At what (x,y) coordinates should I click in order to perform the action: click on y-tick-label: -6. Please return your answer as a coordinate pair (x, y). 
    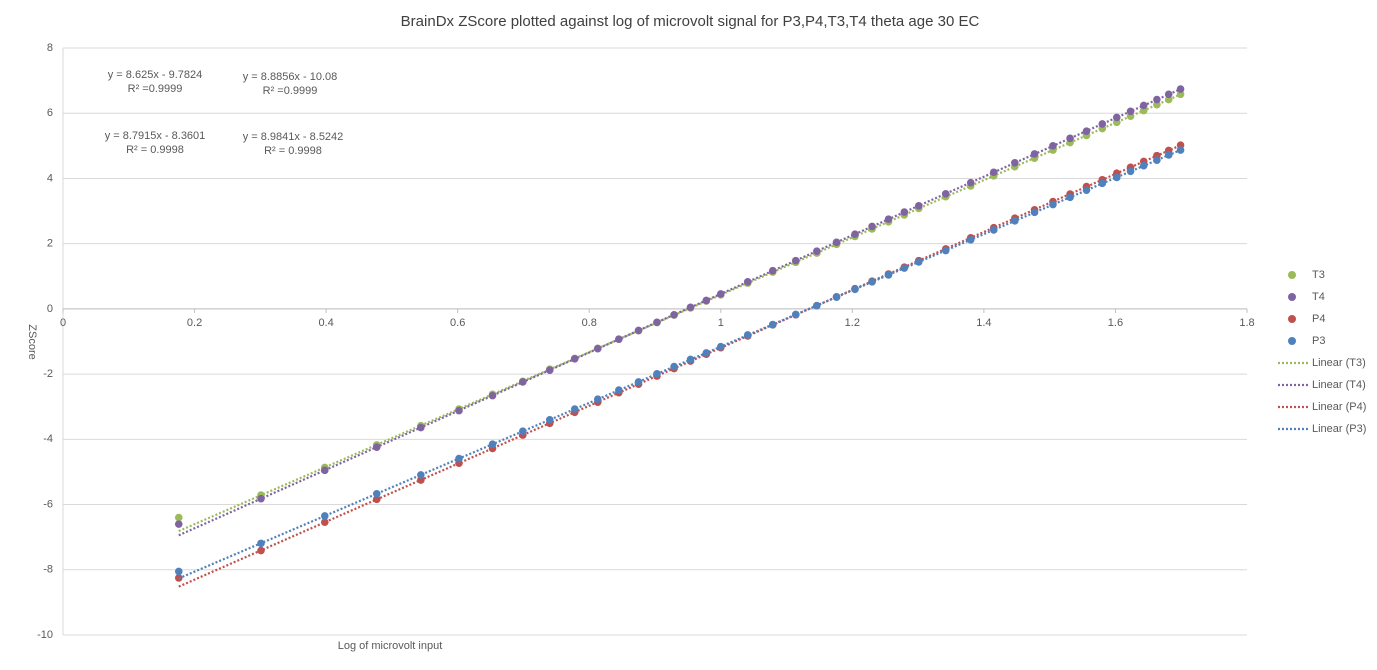
    Looking at the image, I should click on (48, 504).